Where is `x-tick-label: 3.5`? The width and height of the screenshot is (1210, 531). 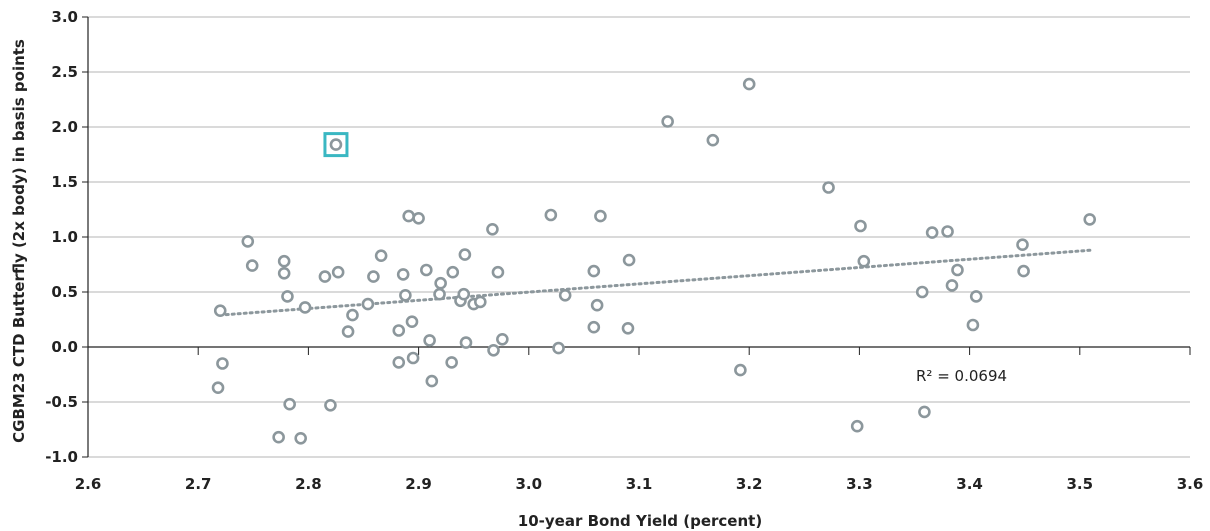
x-tick-label: 3.5 is located at coordinates (1080, 484).